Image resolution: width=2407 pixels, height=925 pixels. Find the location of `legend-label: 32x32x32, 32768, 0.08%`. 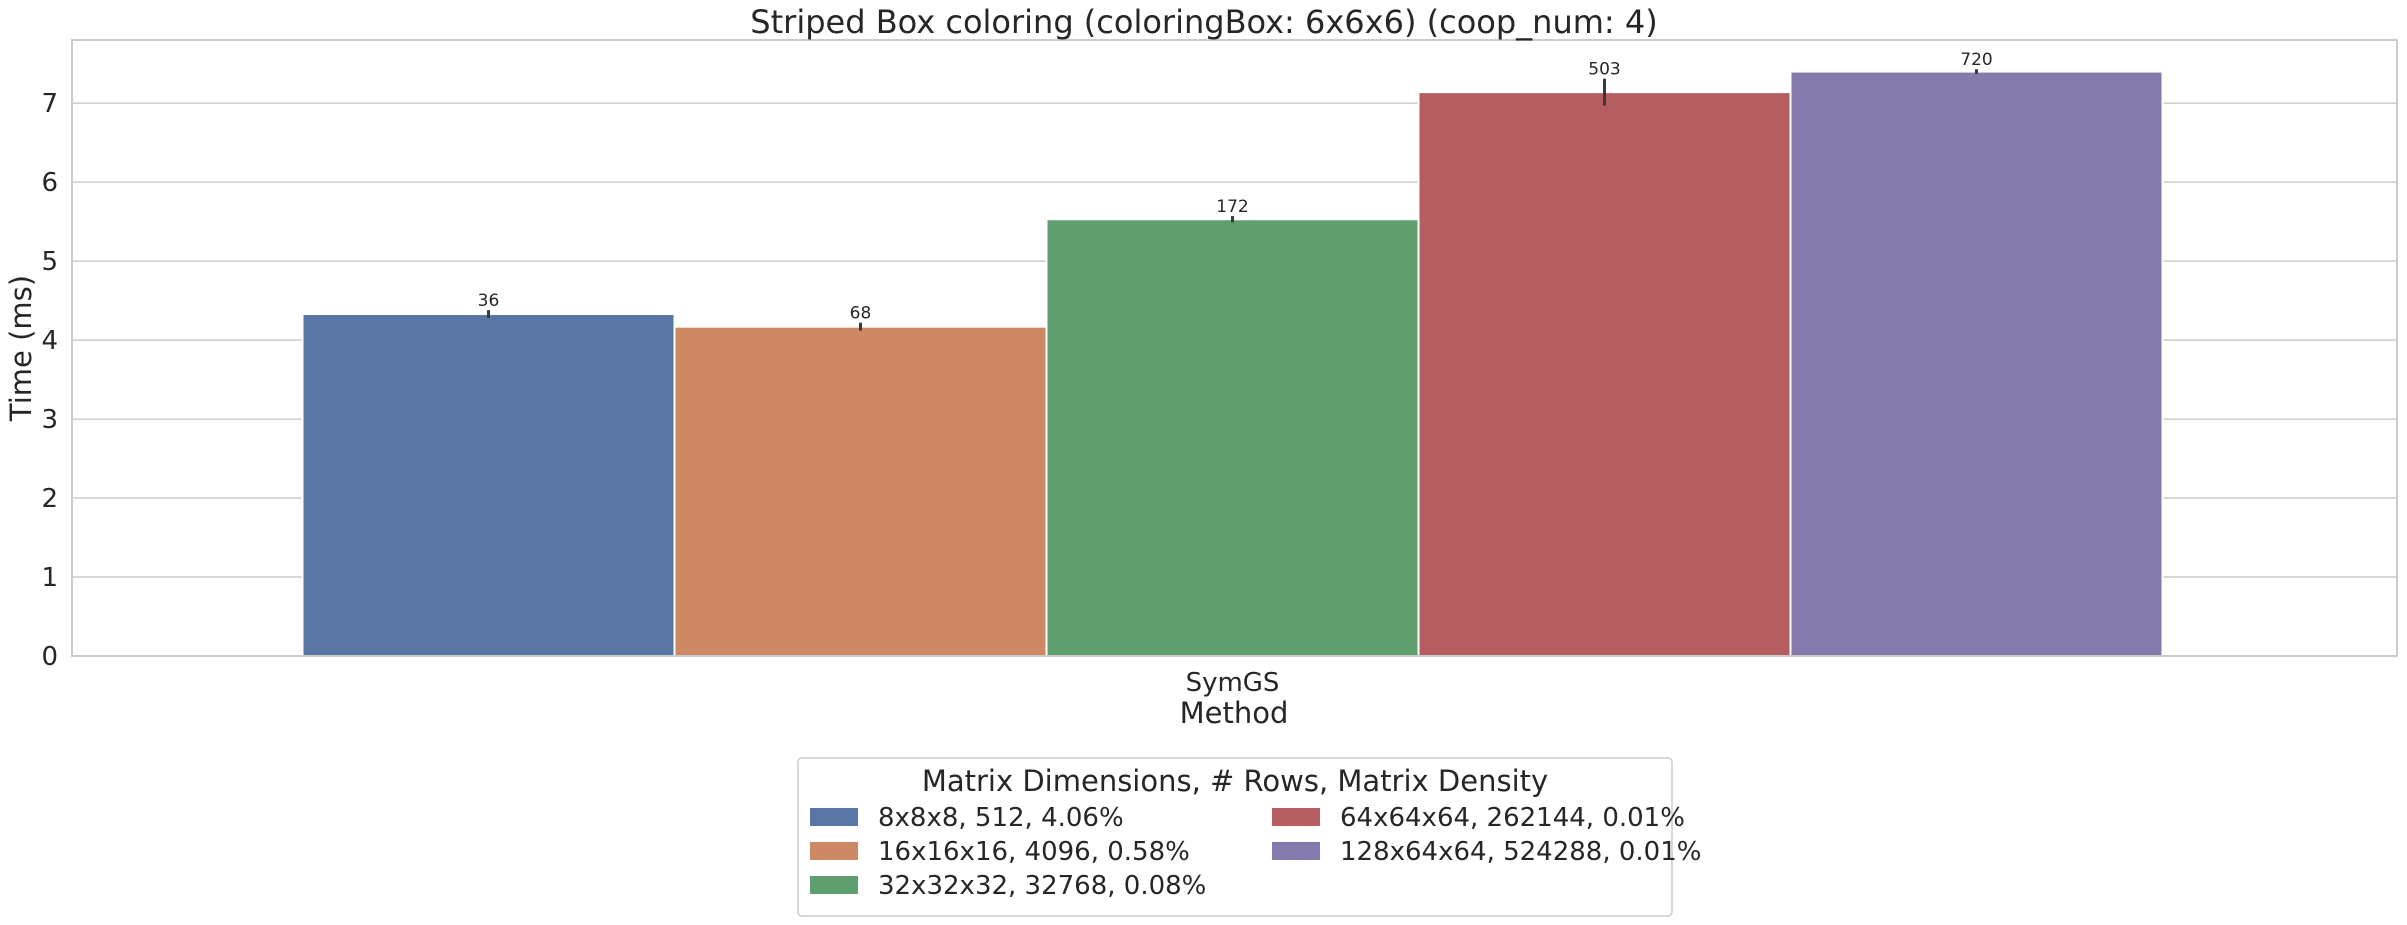

legend-label: 32x32x32, 32768, 0.08% is located at coordinates (1042, 886).